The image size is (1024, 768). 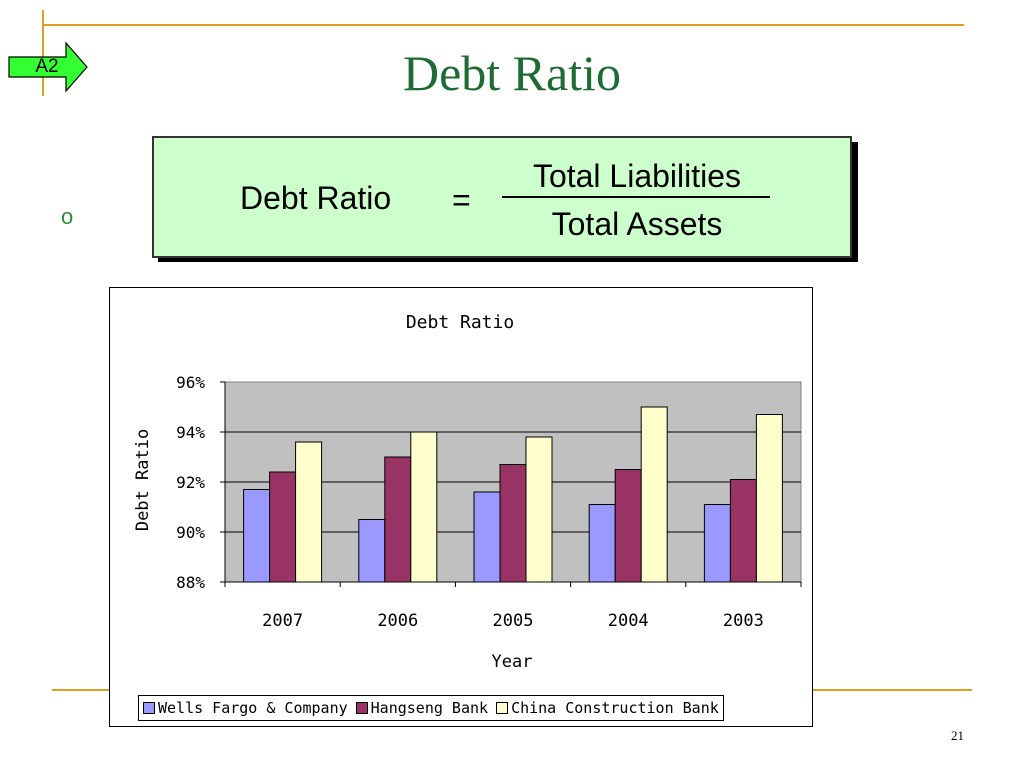 What do you see at coordinates (43, 53) in the screenshot?
I see `left-rule` at bounding box center [43, 53].